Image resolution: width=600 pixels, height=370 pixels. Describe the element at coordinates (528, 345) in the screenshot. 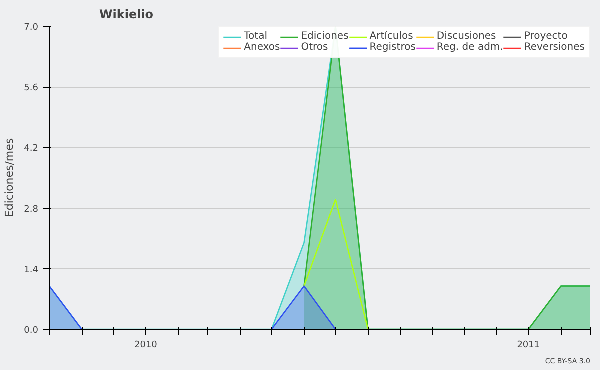

I see `x-tick-label: 2011` at that location.